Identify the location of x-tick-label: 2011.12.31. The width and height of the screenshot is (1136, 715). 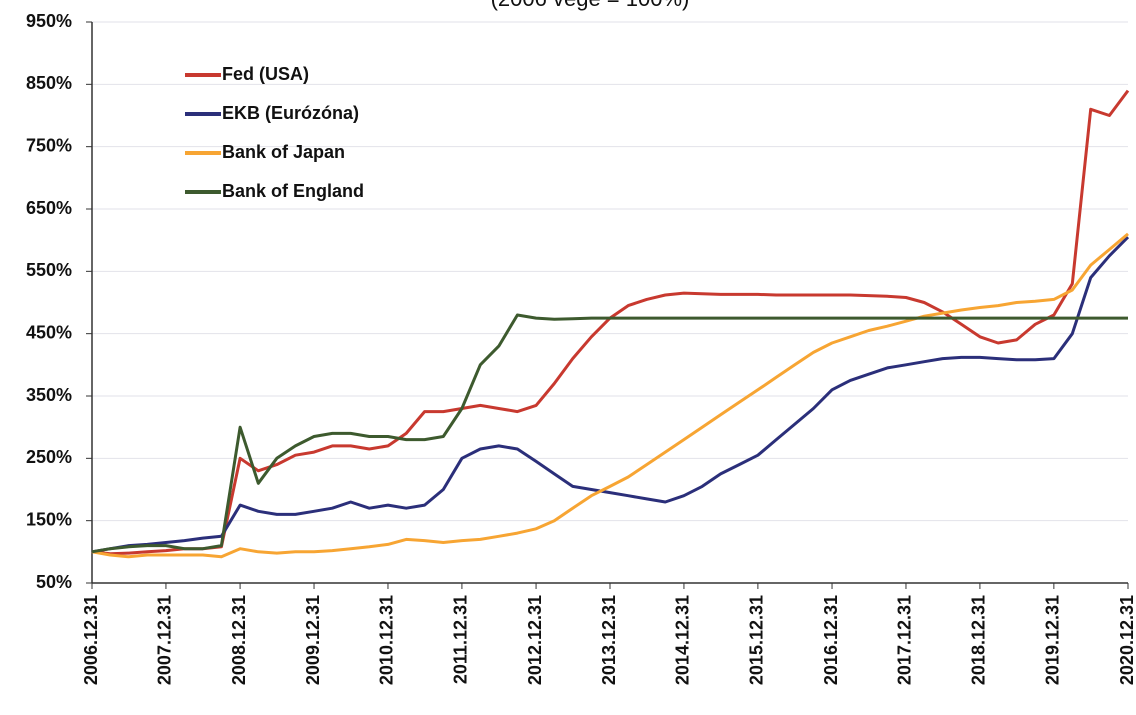
(461, 639).